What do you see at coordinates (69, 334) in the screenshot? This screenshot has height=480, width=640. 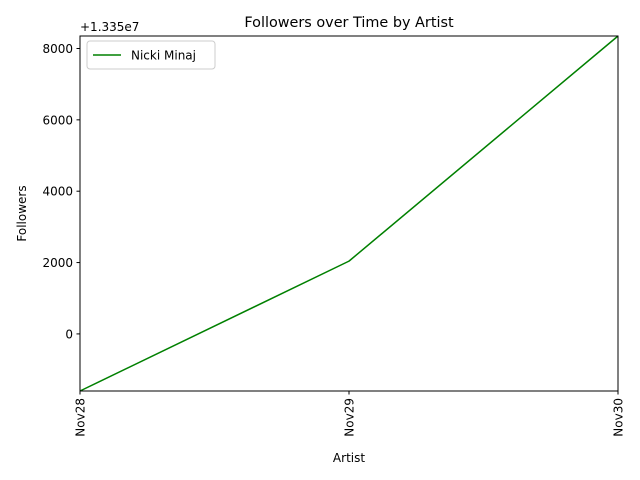 I see `y-tick-label: 0` at bounding box center [69, 334].